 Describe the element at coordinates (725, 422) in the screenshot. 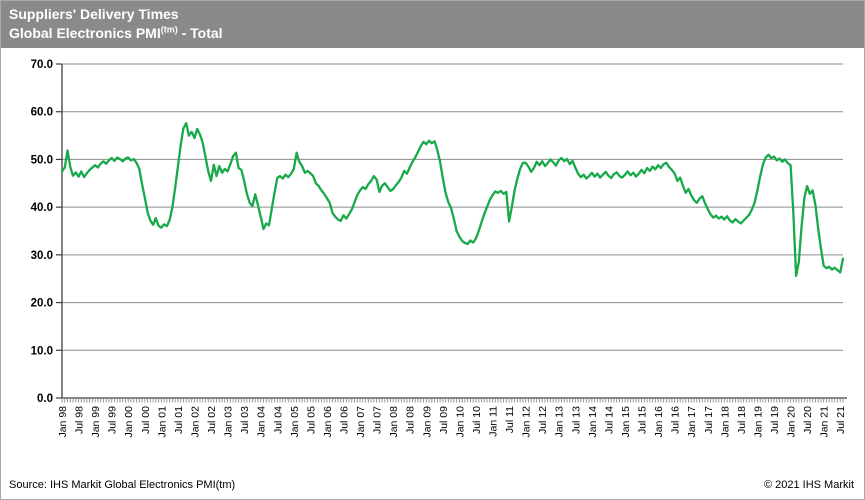

I see `x-tick-label: Jan 18` at that location.